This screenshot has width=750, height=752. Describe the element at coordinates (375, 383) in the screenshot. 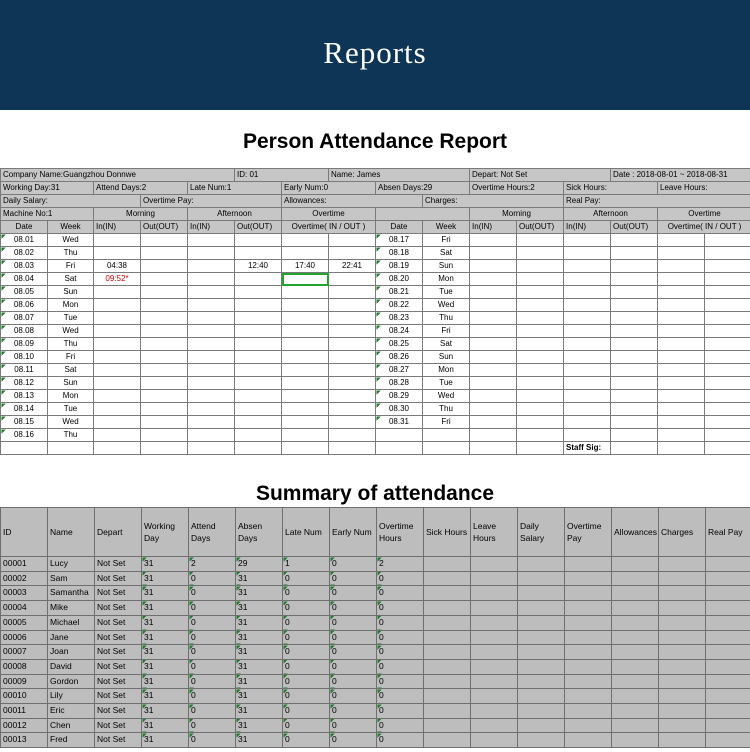

I see `attendance-row: 08.12 Sun 08.28 Tue` at that location.